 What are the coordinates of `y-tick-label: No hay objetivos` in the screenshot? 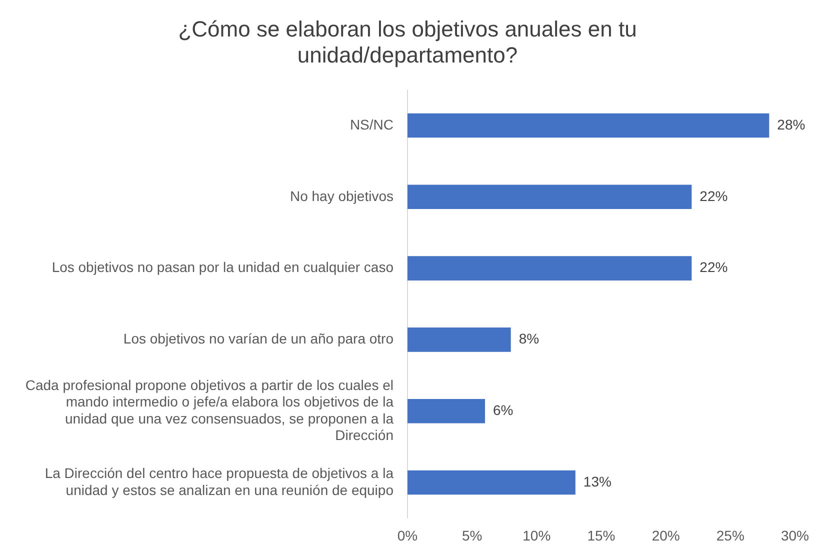 It's located at (342, 196).